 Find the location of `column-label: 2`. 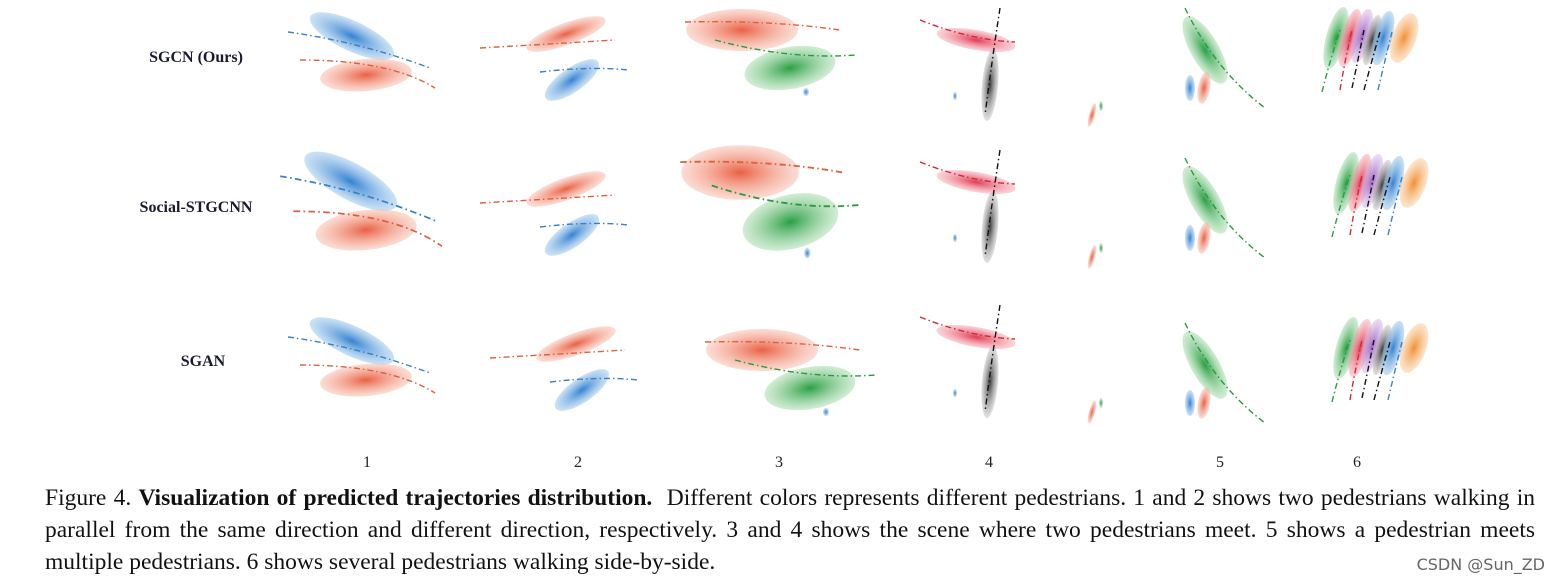

column-label: 2 is located at coordinates (578, 462).